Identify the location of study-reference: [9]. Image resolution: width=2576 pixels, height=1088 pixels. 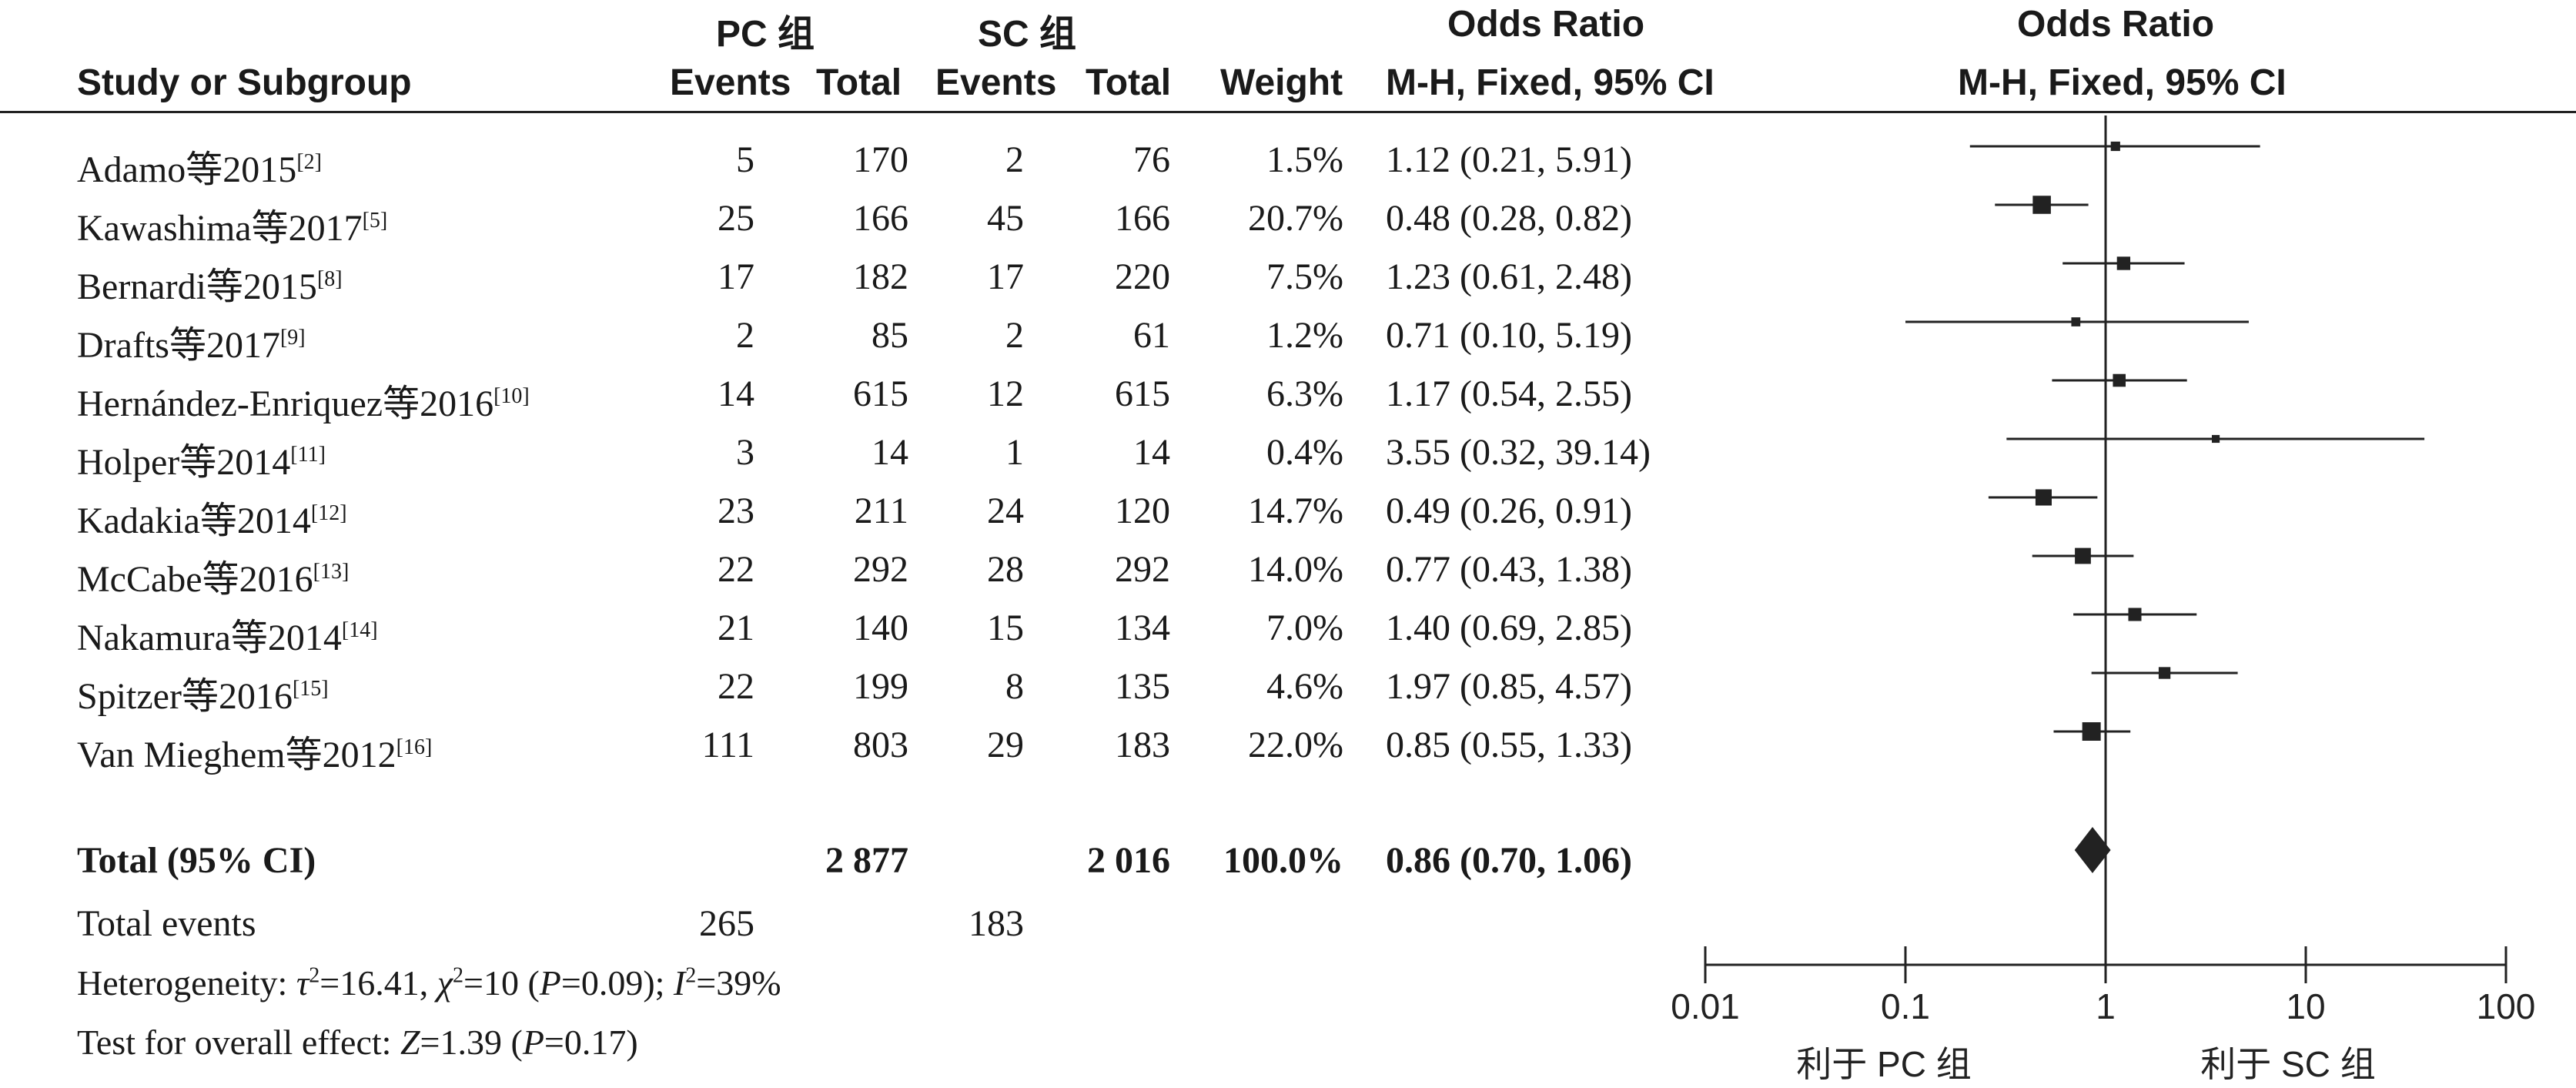
(292, 338).